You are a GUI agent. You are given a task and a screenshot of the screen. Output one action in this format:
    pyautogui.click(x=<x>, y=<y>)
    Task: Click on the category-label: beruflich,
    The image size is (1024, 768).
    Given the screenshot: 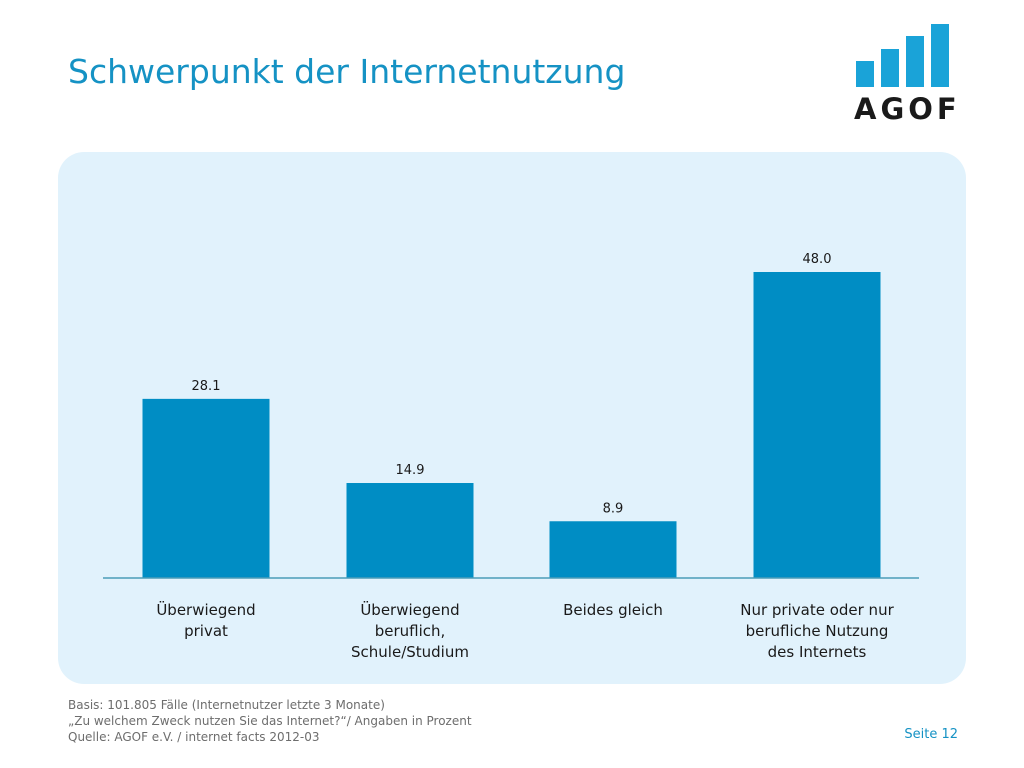 What is the action you would take?
    pyautogui.click(x=410, y=631)
    